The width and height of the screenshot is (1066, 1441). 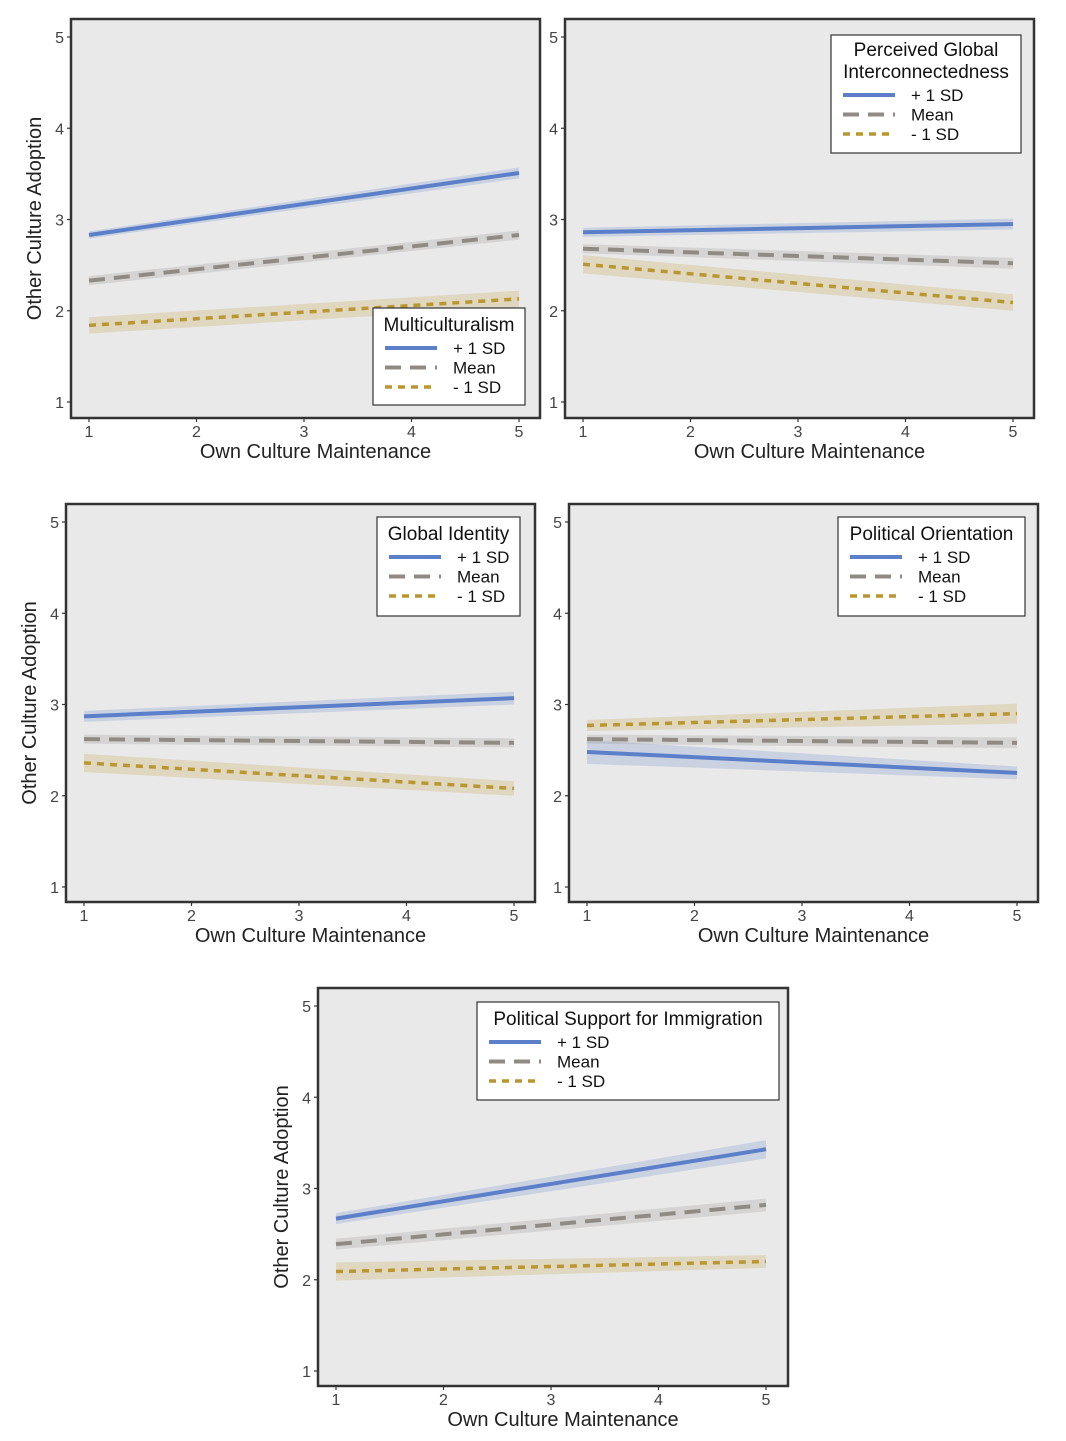 What do you see at coordinates (449, 325) in the screenshot?
I see `legend-title: Multiculturalism` at bounding box center [449, 325].